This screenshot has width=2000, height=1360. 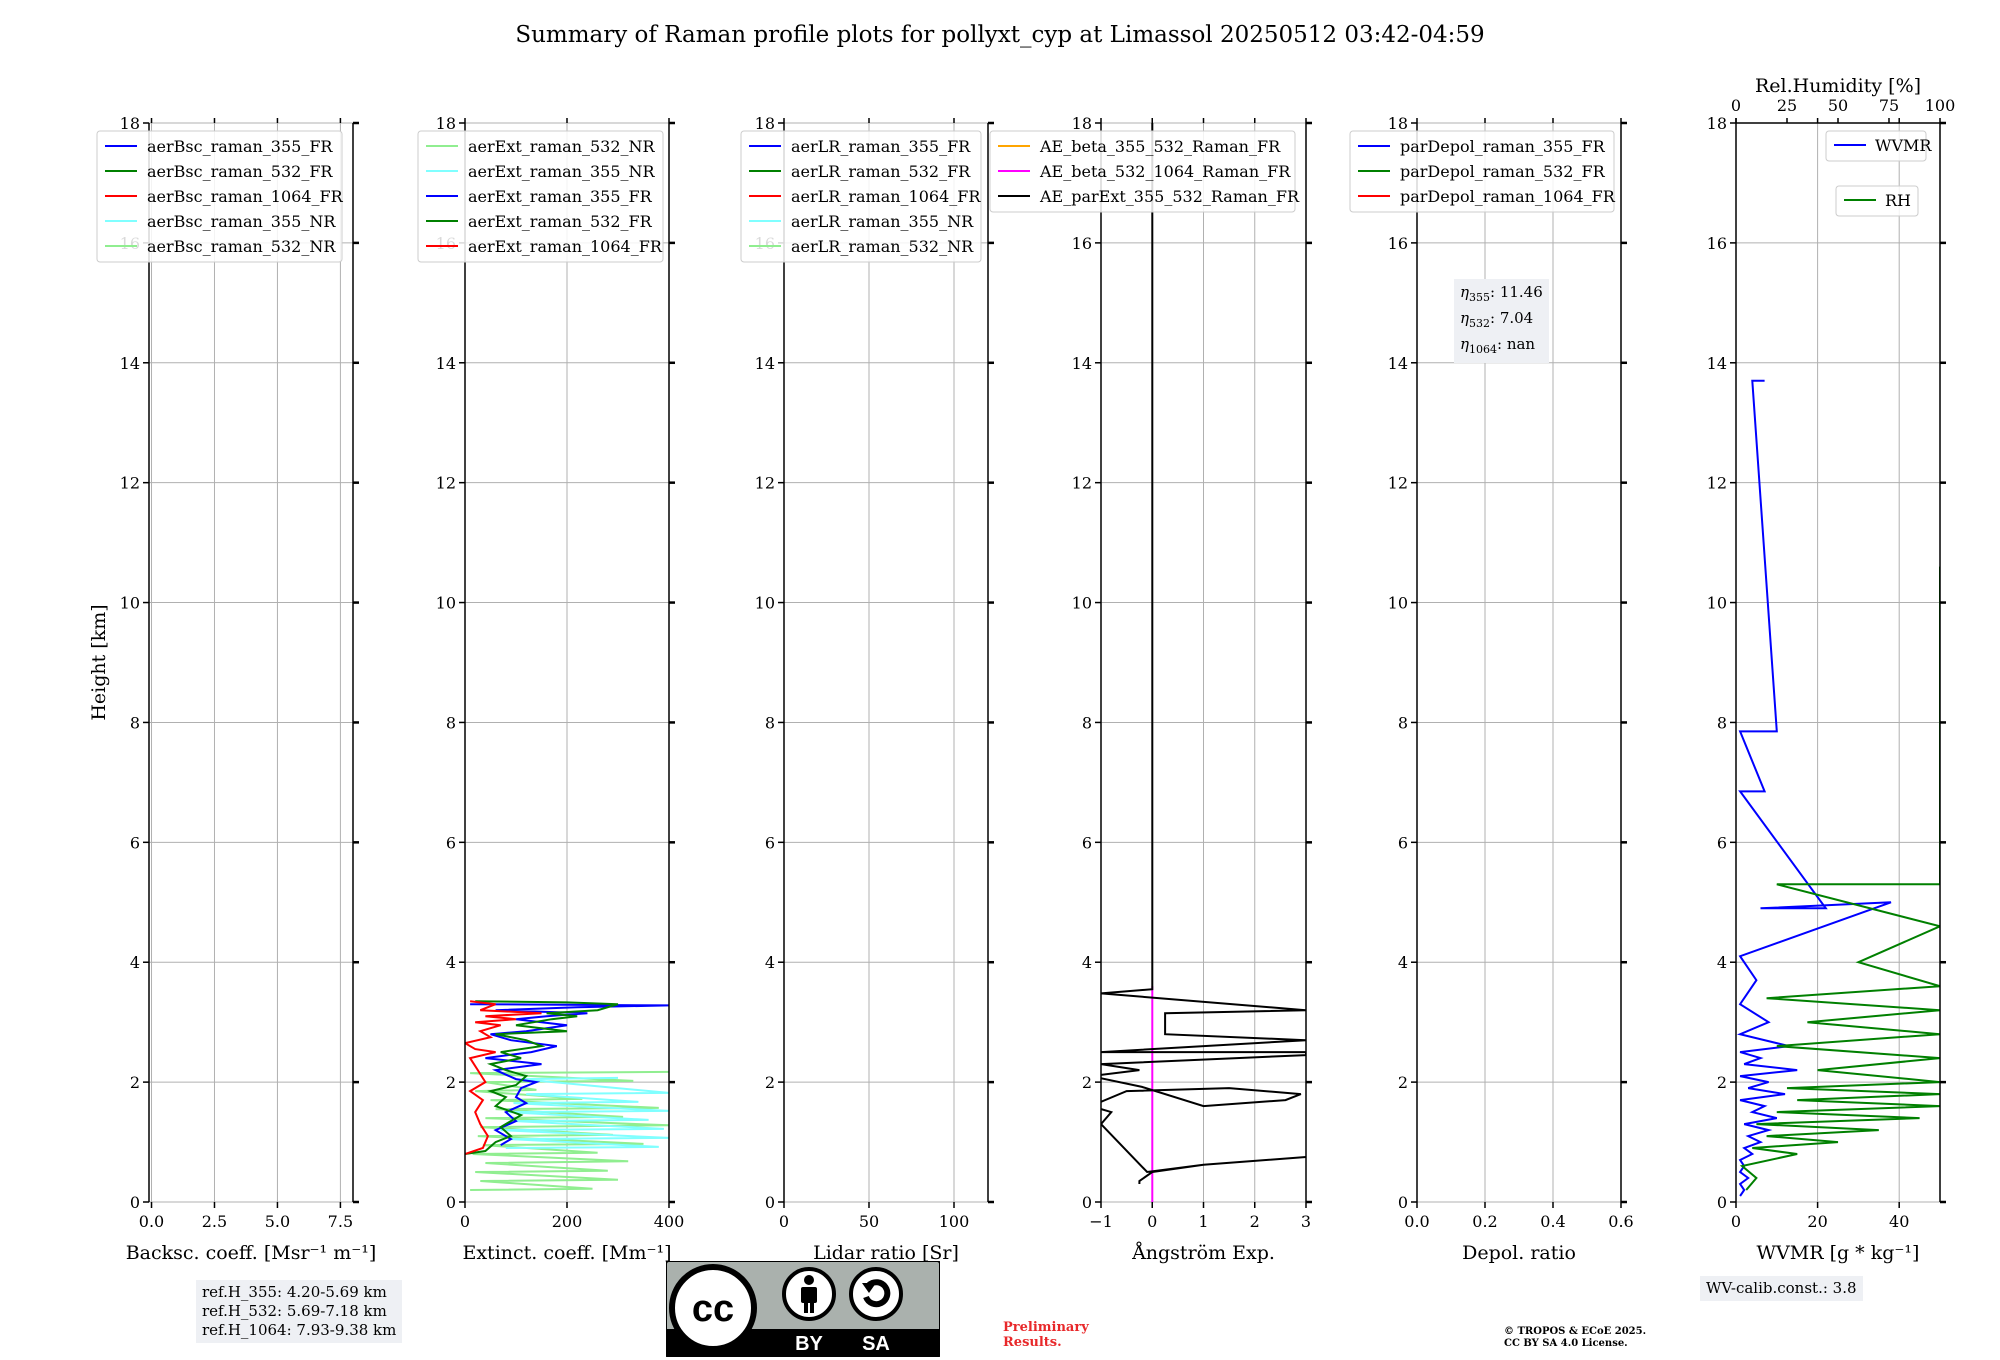 What do you see at coordinates (1479, 323) in the screenshot?
I see `eta-subscript: 532` at bounding box center [1479, 323].